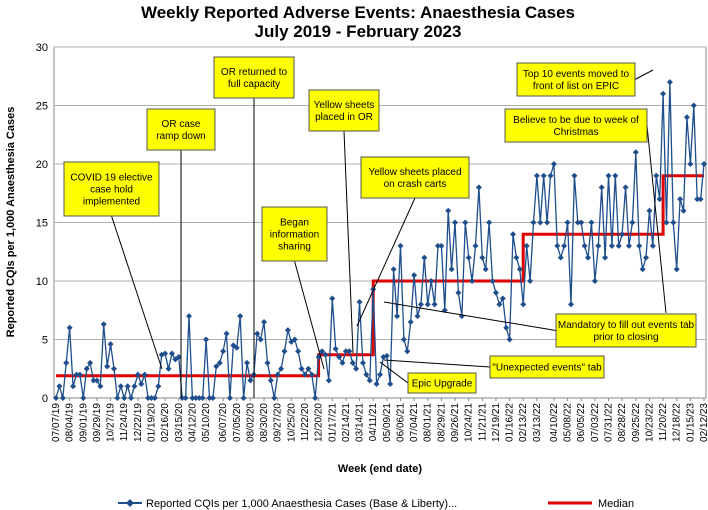  What do you see at coordinates (254, 84) in the screenshot?
I see `annotation-text: full capacity` at bounding box center [254, 84].